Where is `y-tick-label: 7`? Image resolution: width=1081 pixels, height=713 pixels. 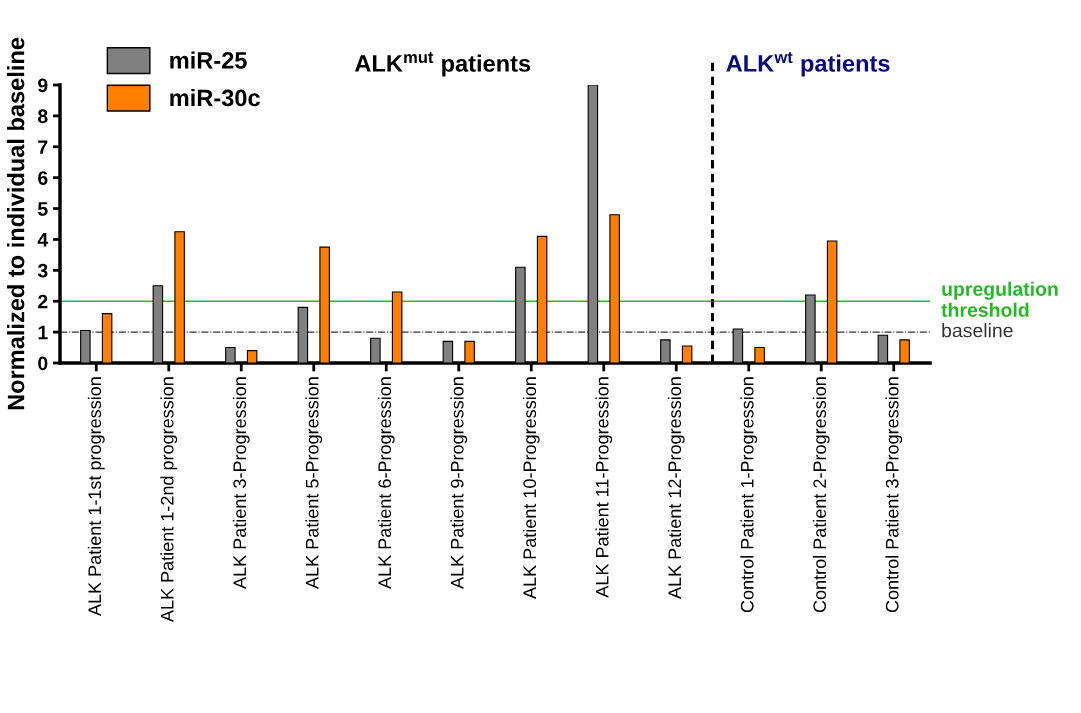
y-tick-label: 7 is located at coordinates (43, 147).